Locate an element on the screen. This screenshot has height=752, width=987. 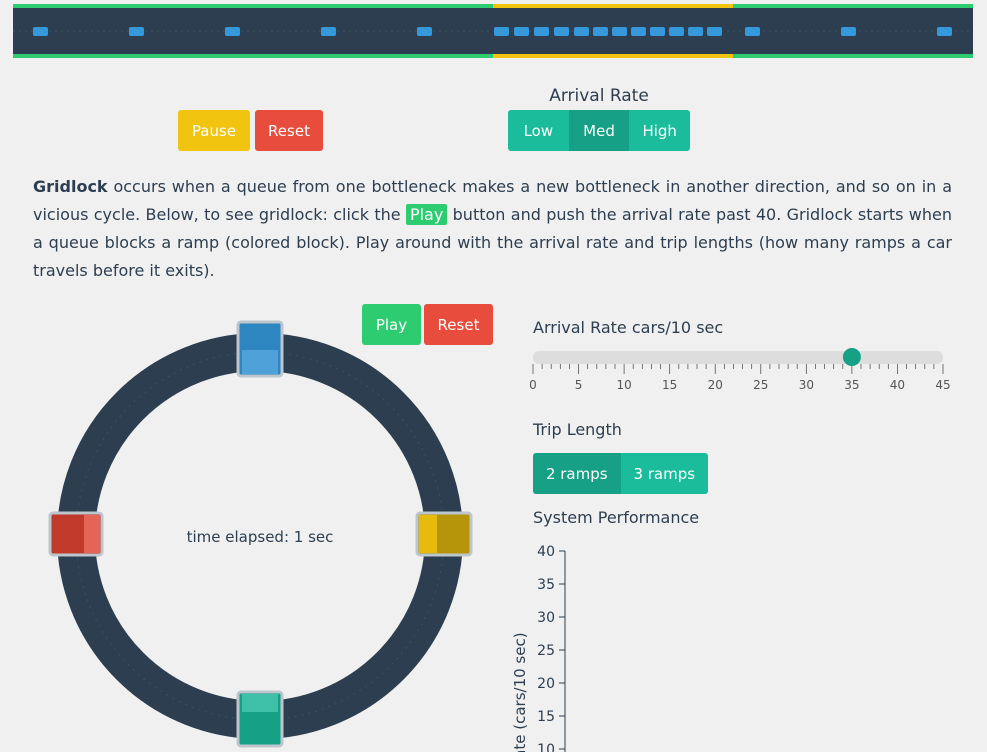
y-tick-label: 25 is located at coordinates (546, 651).